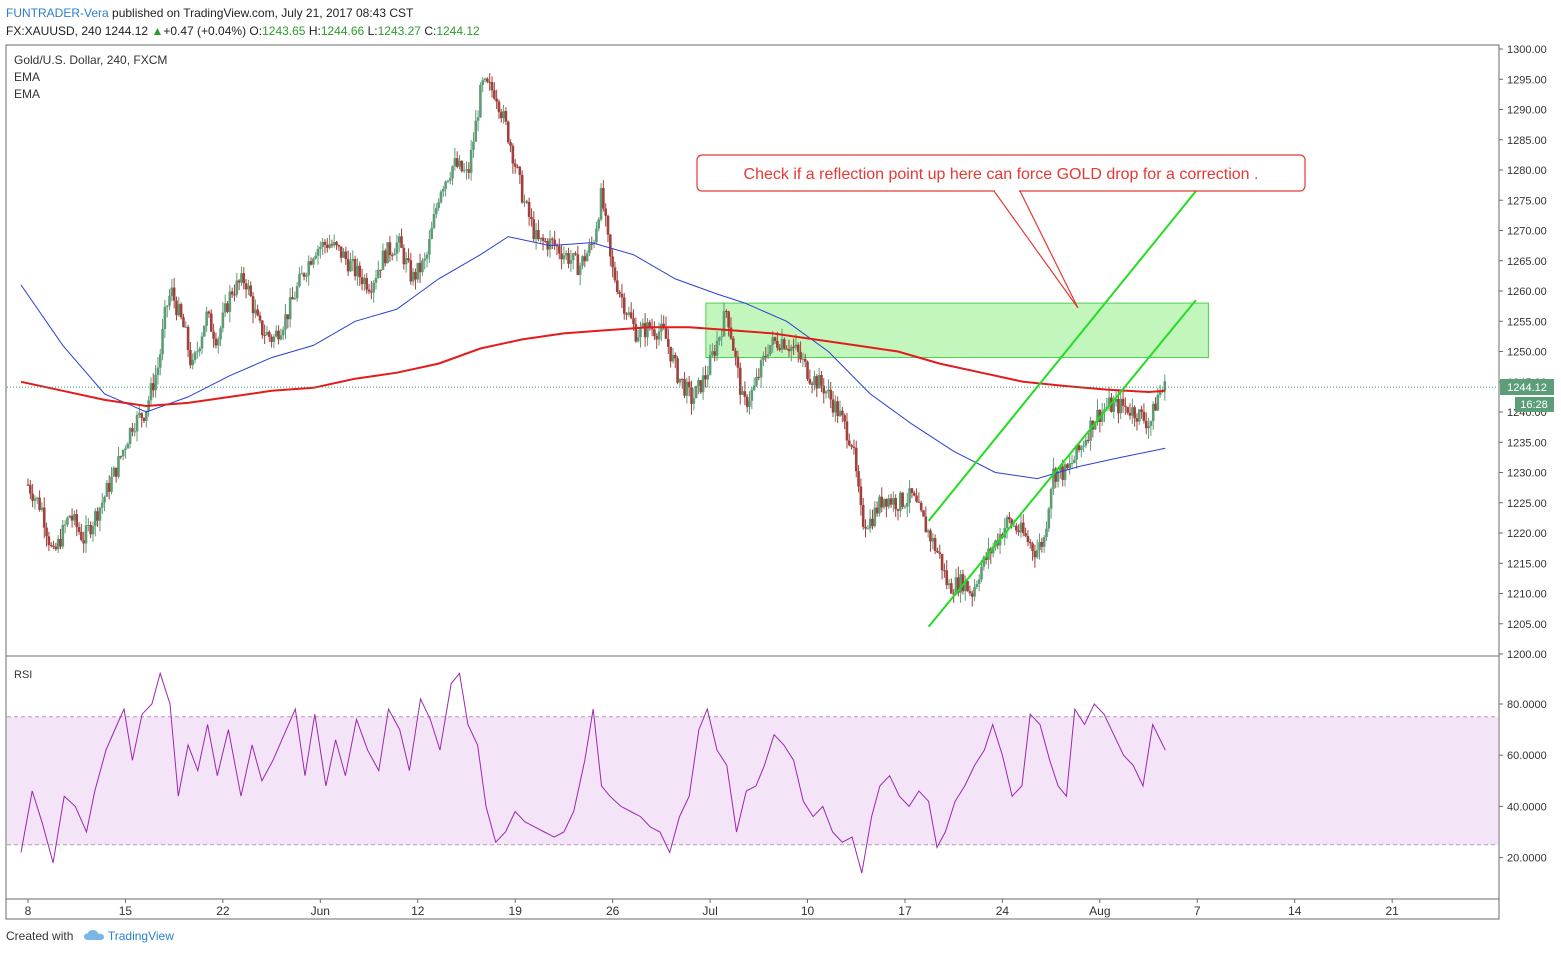  What do you see at coordinates (57, 13) in the screenshot?
I see `author-link: FUNTRADER-Vera` at bounding box center [57, 13].